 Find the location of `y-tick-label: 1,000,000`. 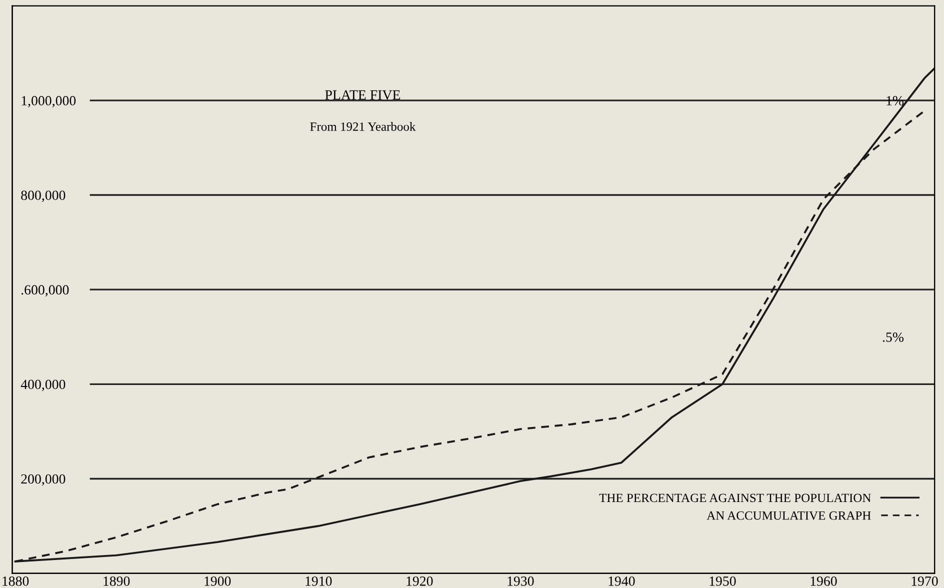

y-tick-label: 1,000,000 is located at coordinates (49, 102).